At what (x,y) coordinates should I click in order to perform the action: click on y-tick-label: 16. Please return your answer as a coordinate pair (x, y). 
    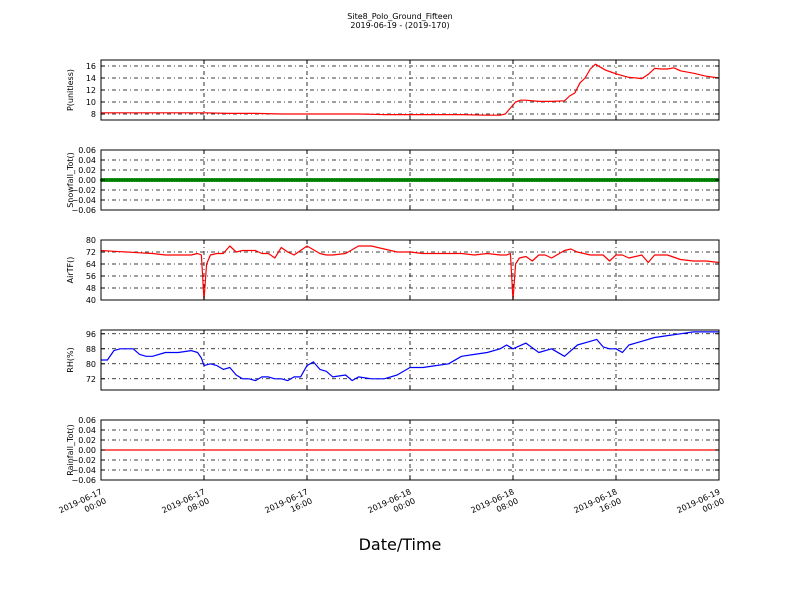
    Looking at the image, I should click on (91, 66).